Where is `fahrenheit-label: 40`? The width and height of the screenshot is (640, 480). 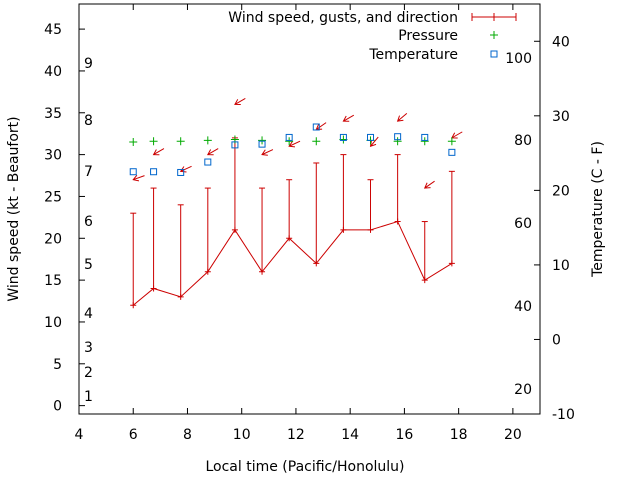
fahrenheit-label: 40 is located at coordinates (523, 307).